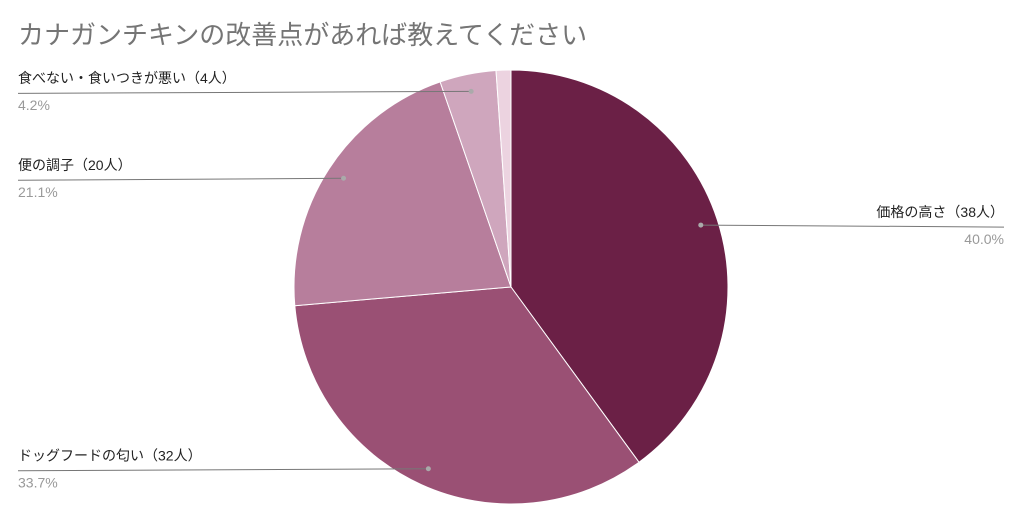  What do you see at coordinates (75, 165) in the screenshot?
I see `slice-label: 便の調子（20人）` at bounding box center [75, 165].